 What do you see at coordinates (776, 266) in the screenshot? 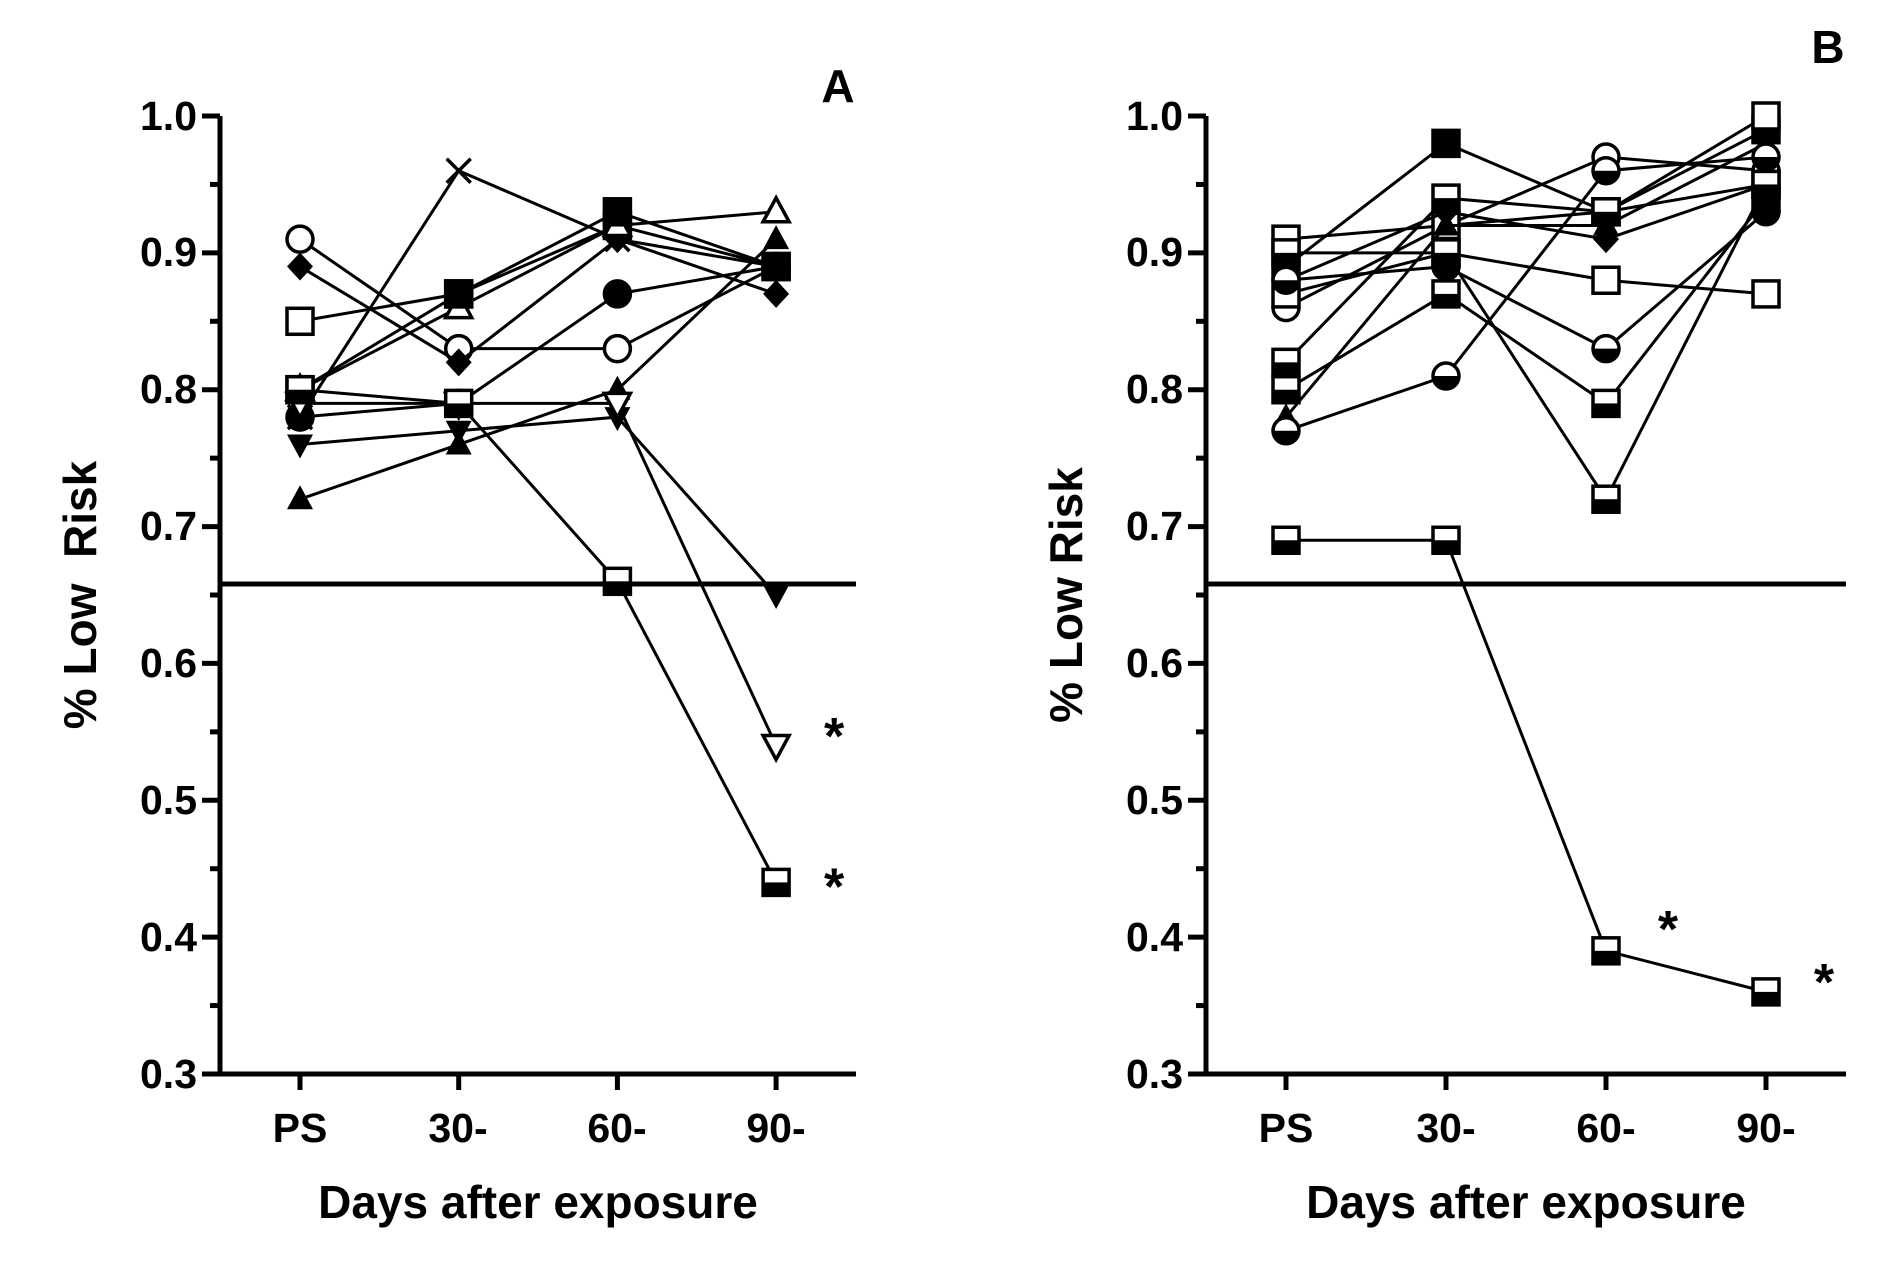
I see `filled-circle-marker` at bounding box center [776, 266].